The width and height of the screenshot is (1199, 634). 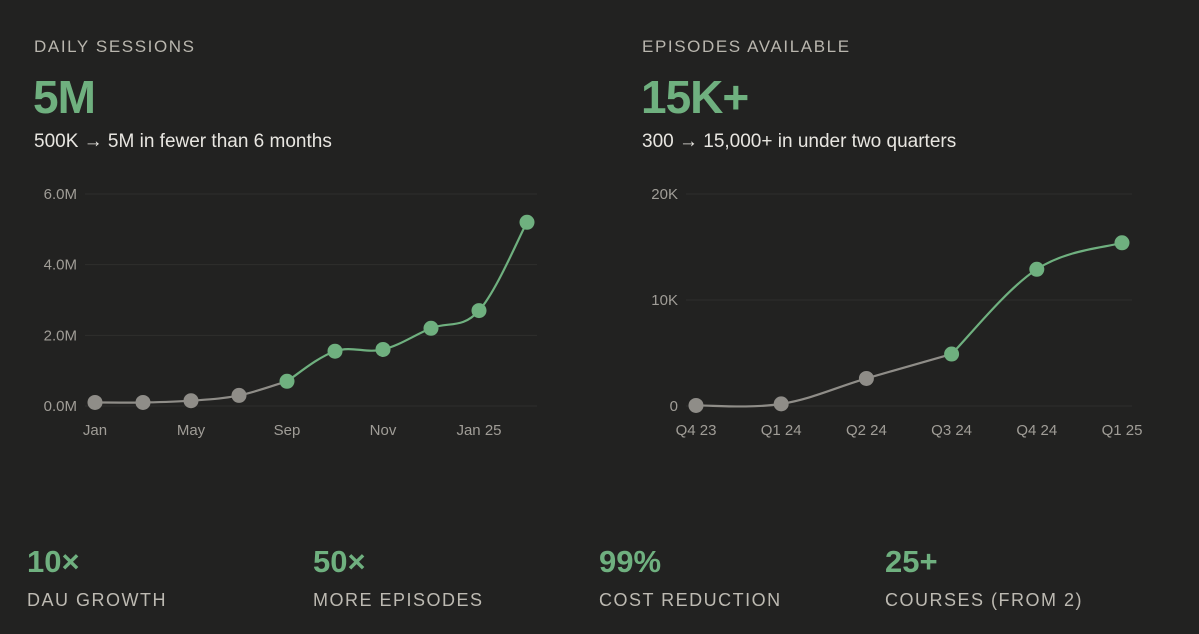 What do you see at coordinates (53, 561) in the screenshot?
I see `stat-value: 10×` at bounding box center [53, 561].